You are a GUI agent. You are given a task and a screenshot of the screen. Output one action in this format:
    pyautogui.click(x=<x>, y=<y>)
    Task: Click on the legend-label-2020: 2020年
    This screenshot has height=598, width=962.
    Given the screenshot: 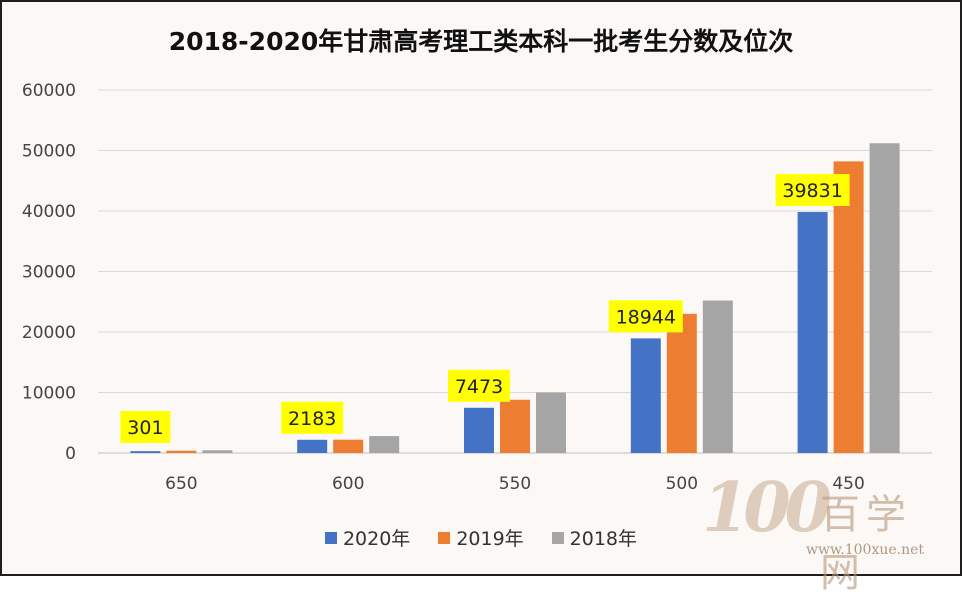 What is the action you would take?
    pyautogui.click(x=376, y=539)
    